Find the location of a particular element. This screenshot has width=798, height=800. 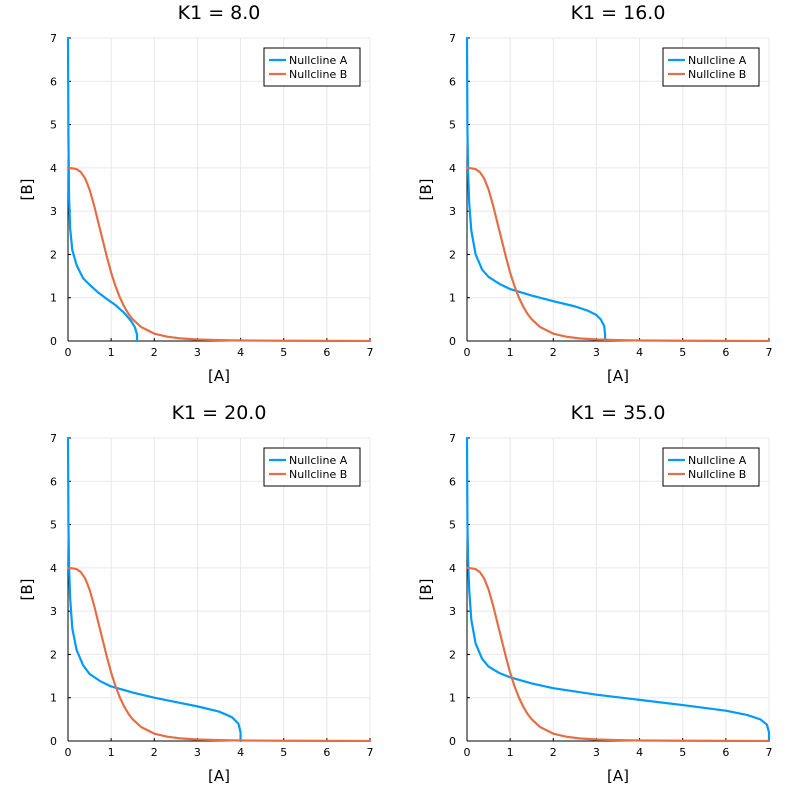

panel-title: K1 = 8.0 is located at coordinates (219, 13).